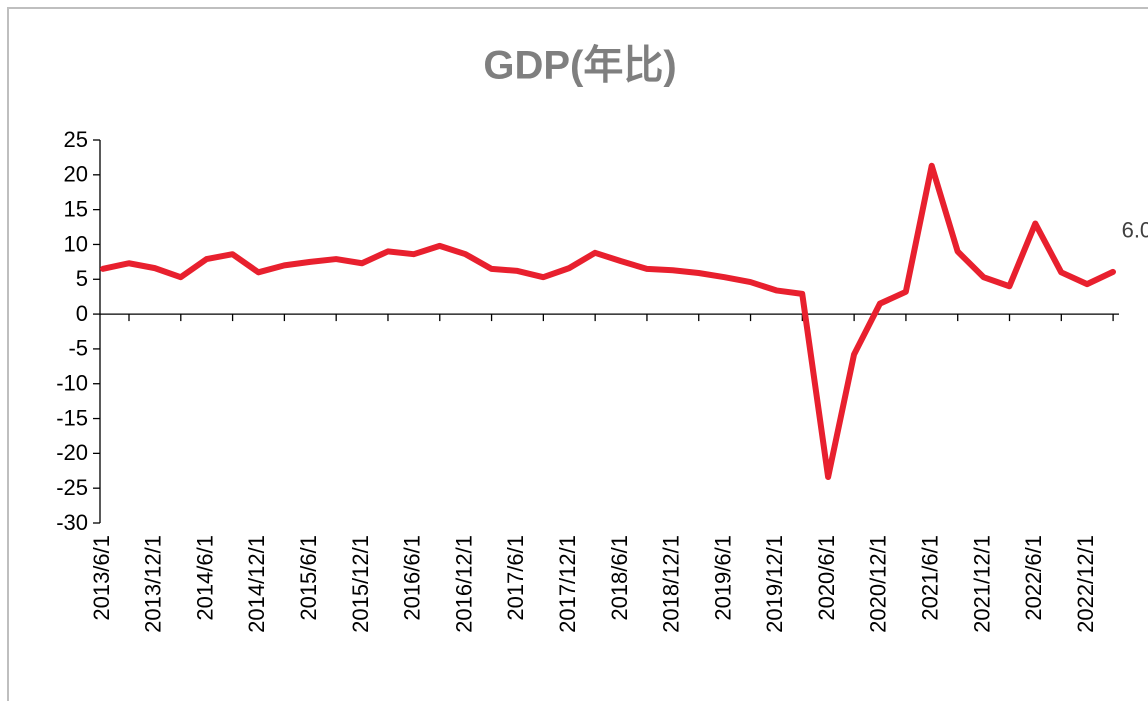 The width and height of the screenshot is (1148, 701). I want to click on y-tick-label: 25, so click(76, 139).